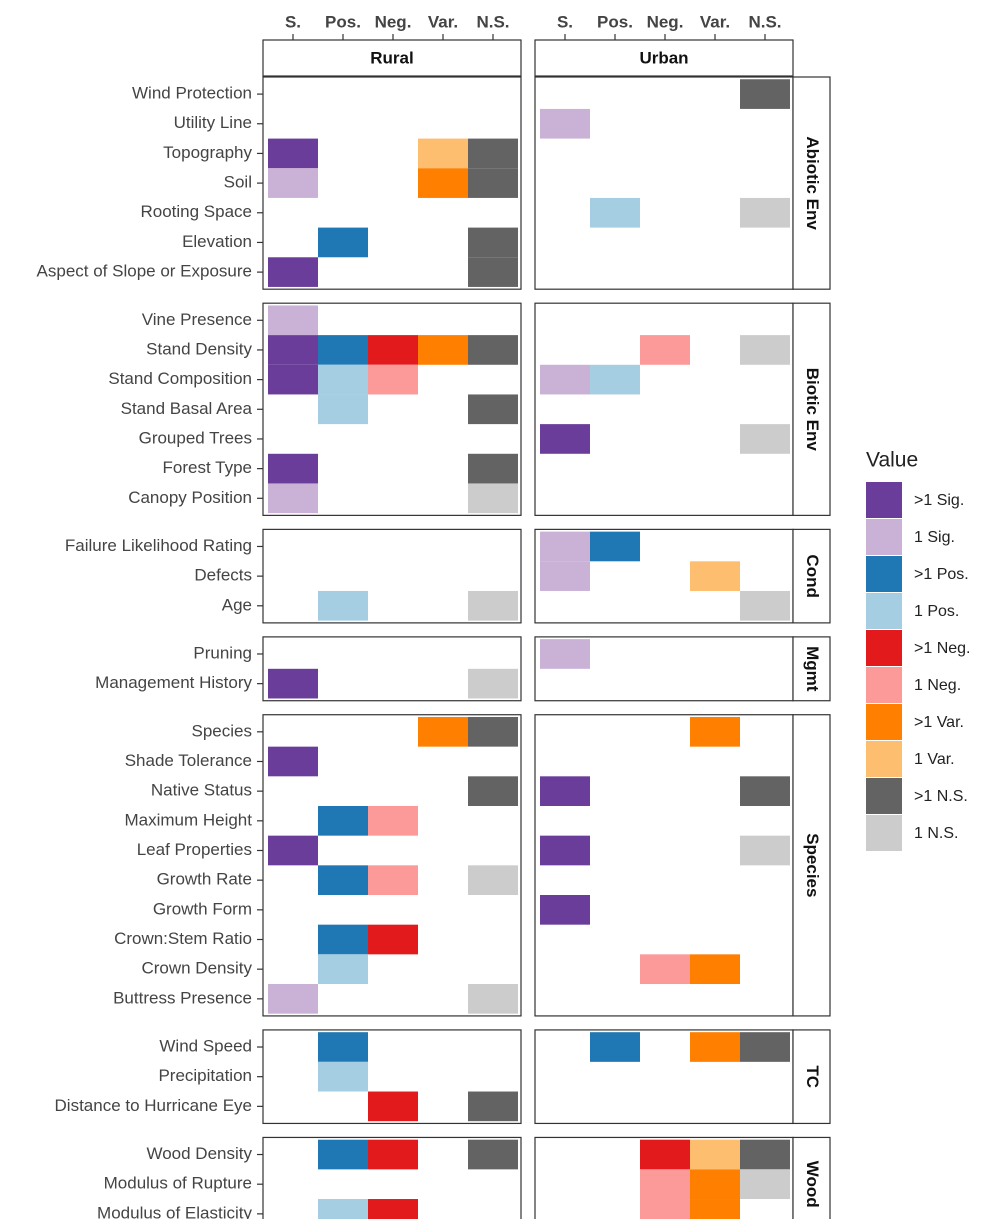 This screenshot has height=1219, width=981. Describe the element at coordinates (190, 497) in the screenshot. I see `row-label: Canopy Position` at that location.